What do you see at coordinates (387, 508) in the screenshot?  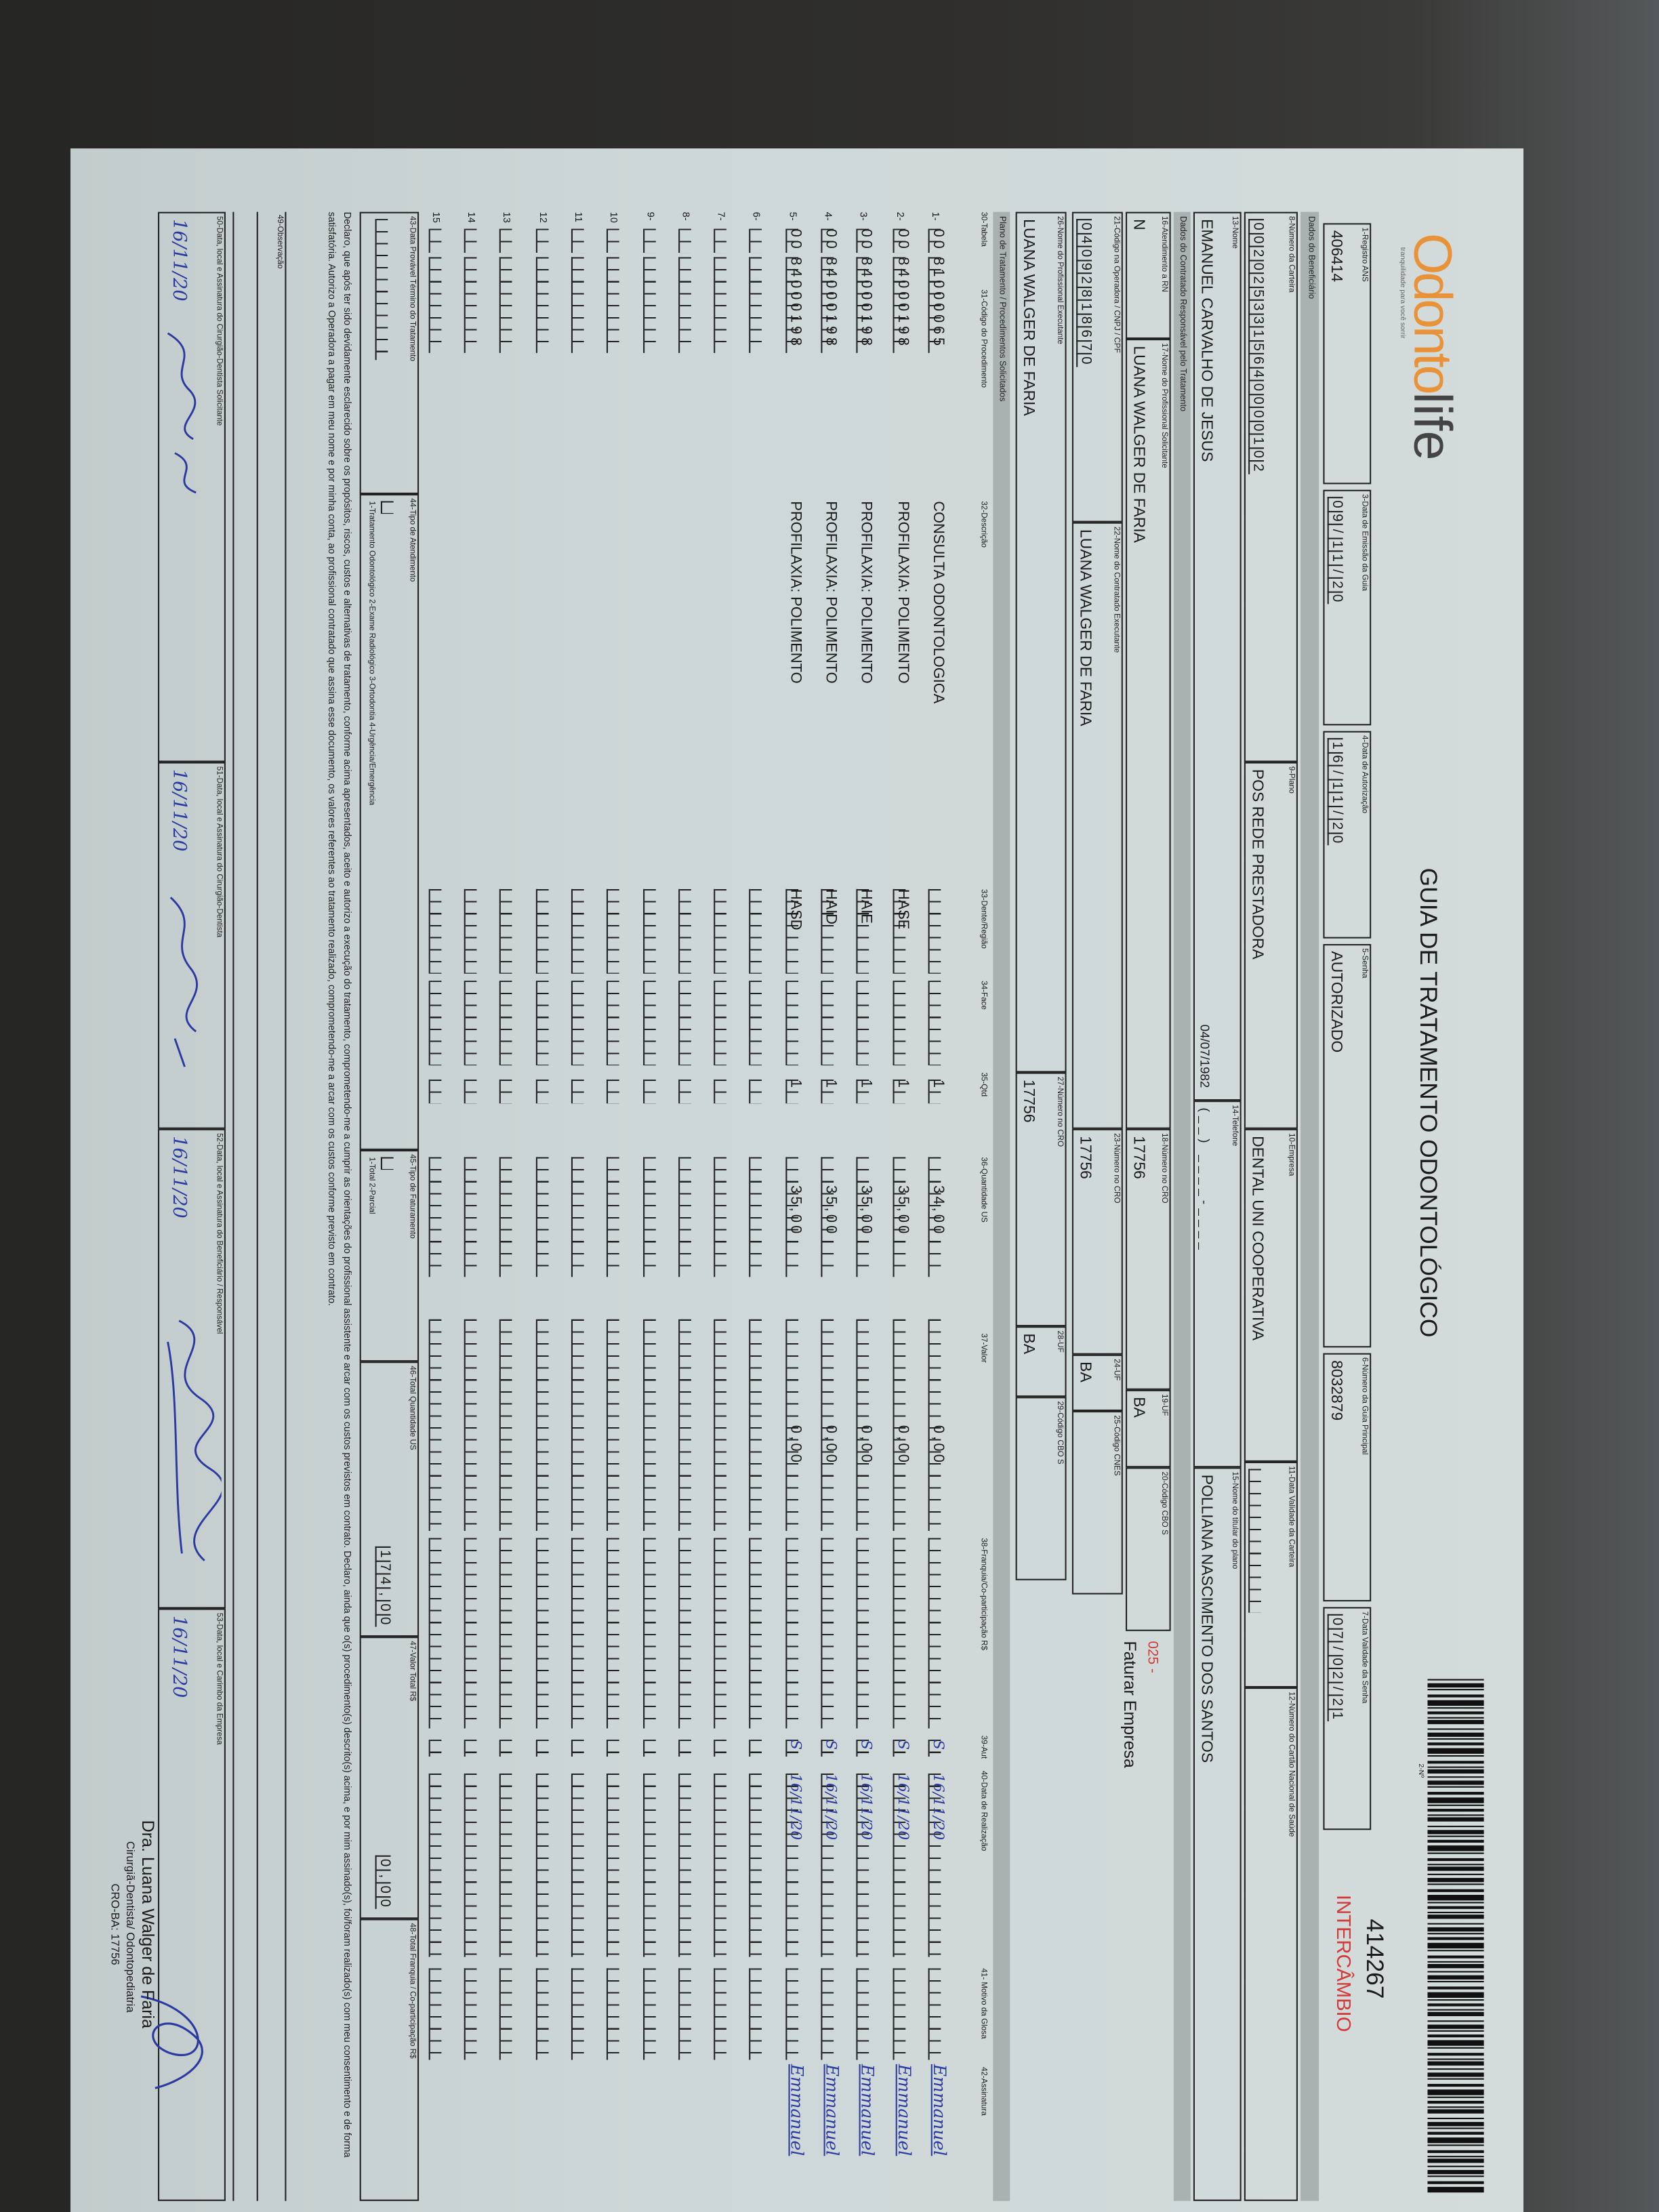 I see `checkbox` at bounding box center [387, 508].